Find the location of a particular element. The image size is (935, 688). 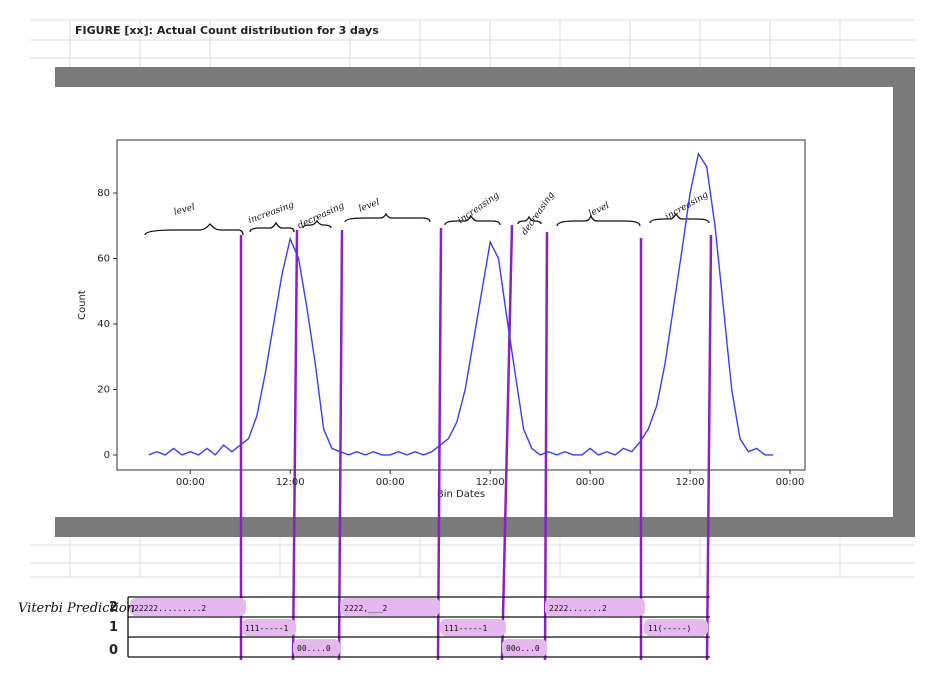

viterbi-highlights is located at coordinates (419, 627).